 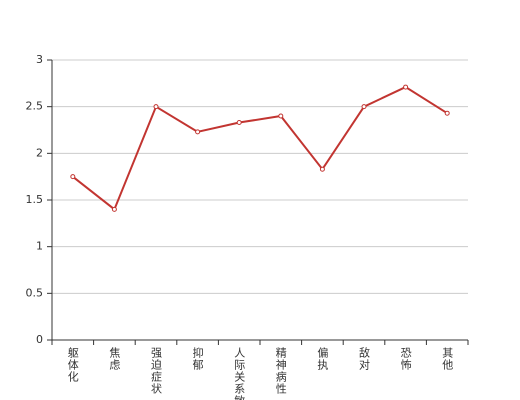 I want to click on x-tick-label: 焦虑, so click(x=114, y=359).